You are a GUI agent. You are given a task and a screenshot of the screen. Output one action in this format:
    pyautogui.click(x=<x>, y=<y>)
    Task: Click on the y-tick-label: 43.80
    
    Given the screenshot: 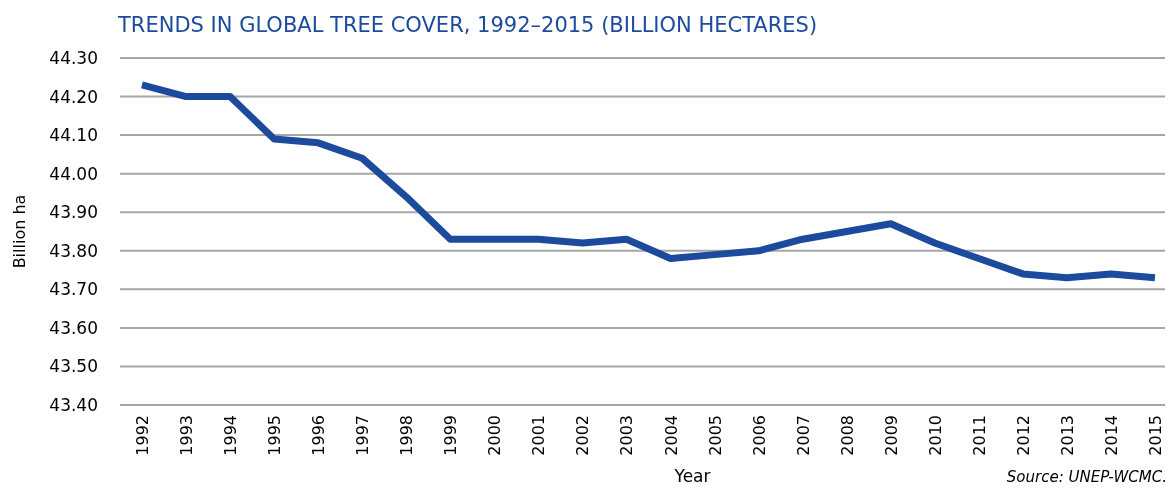 What is the action you would take?
    pyautogui.click(x=73, y=250)
    